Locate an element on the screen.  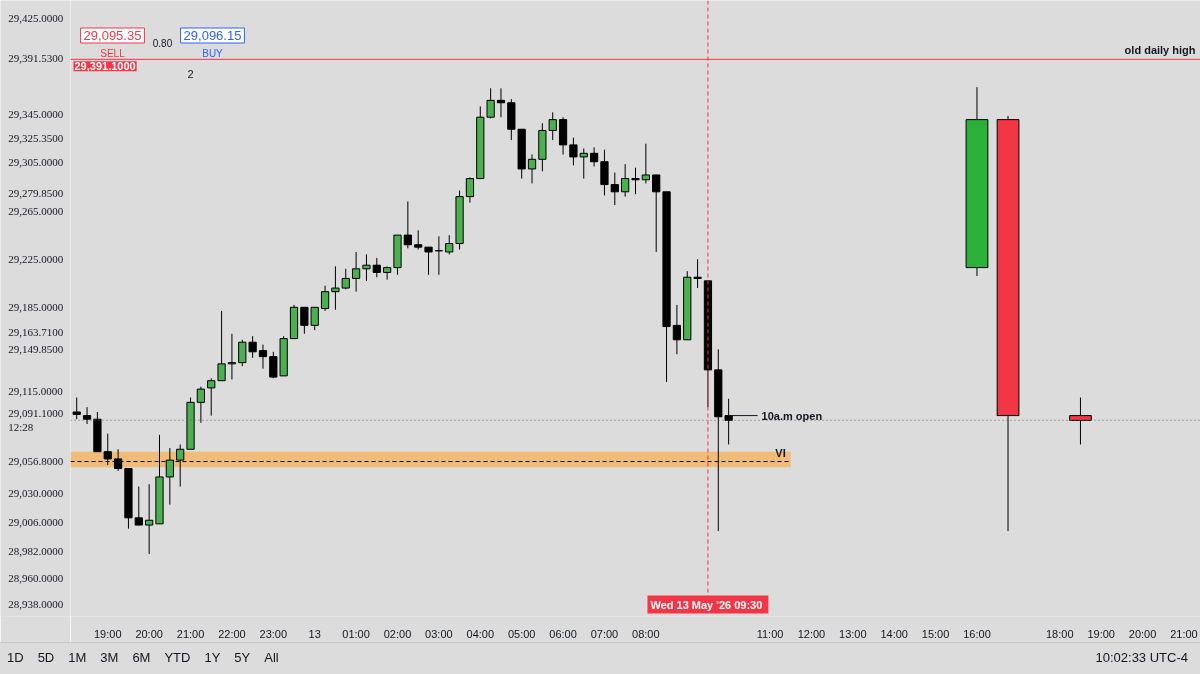
text: 10:02:33 UTC-4 is located at coordinates (1141, 658).